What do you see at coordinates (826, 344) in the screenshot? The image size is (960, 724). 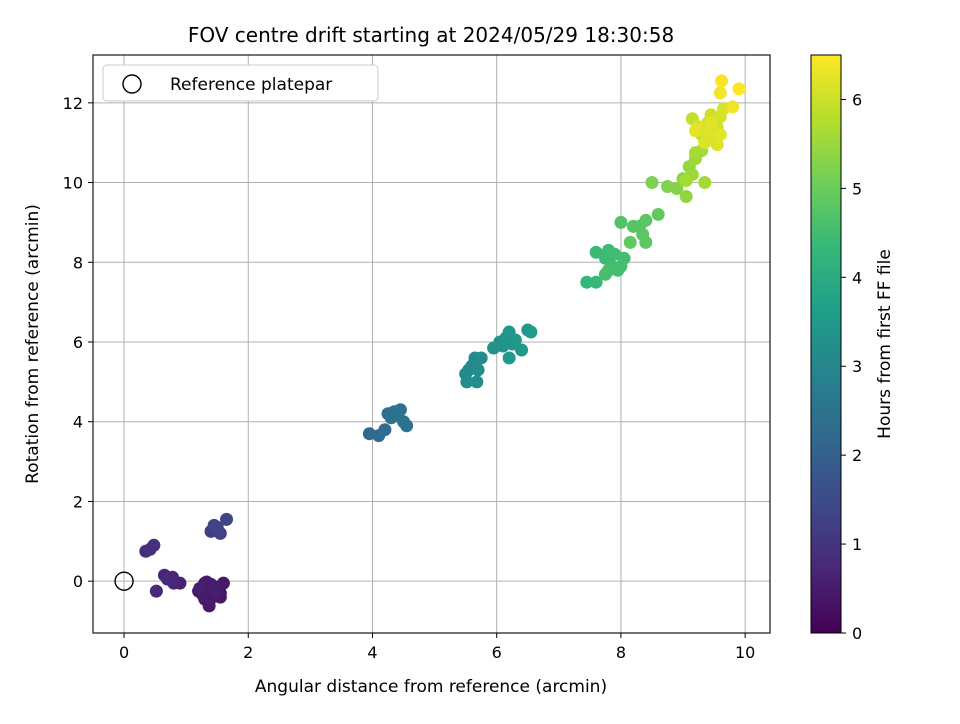 I see `colorbar-gradient` at bounding box center [826, 344].